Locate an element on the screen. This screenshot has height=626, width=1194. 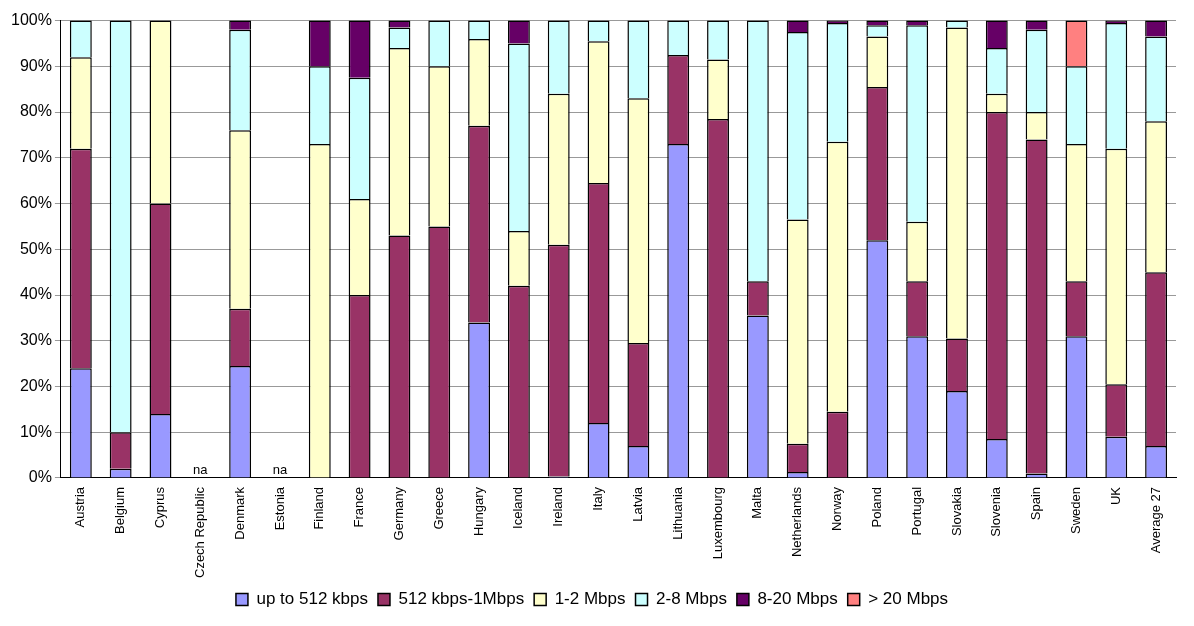
legend-label: 1-2 Mbps is located at coordinates (590, 599).